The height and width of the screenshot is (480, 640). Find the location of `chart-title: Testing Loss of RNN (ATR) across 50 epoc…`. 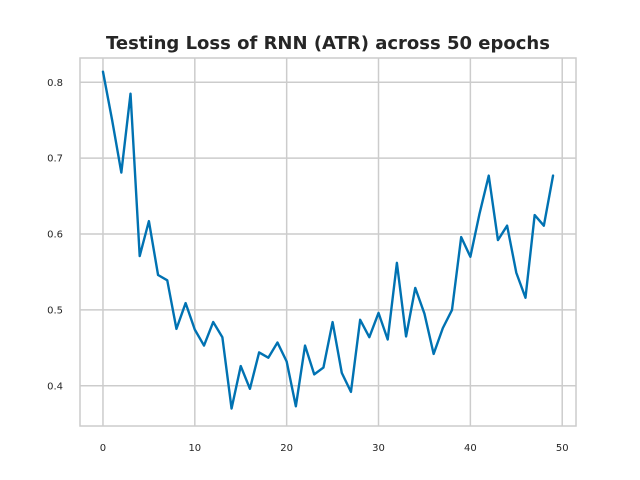

chart-title: Testing Loss of RNN (ATR) across 50 epoc… is located at coordinates (328, 43).